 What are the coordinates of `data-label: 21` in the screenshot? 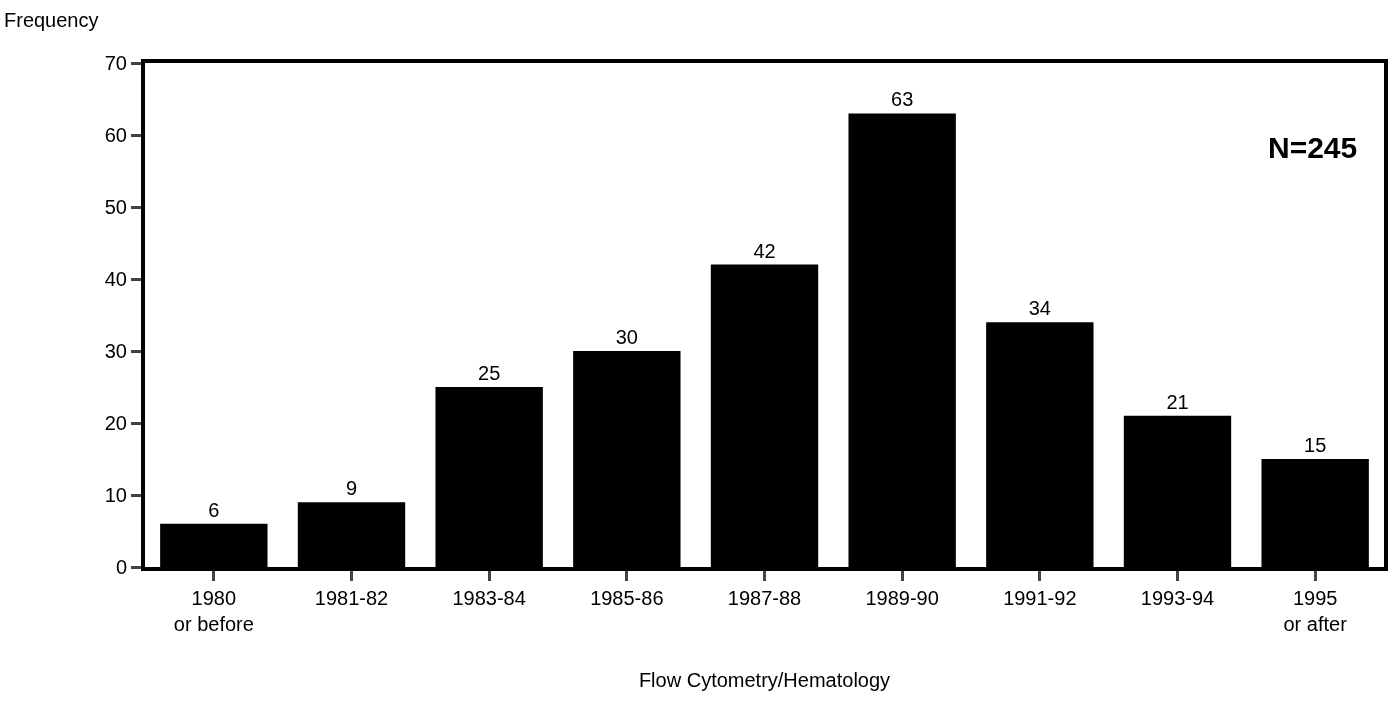 It's located at (1177, 401).